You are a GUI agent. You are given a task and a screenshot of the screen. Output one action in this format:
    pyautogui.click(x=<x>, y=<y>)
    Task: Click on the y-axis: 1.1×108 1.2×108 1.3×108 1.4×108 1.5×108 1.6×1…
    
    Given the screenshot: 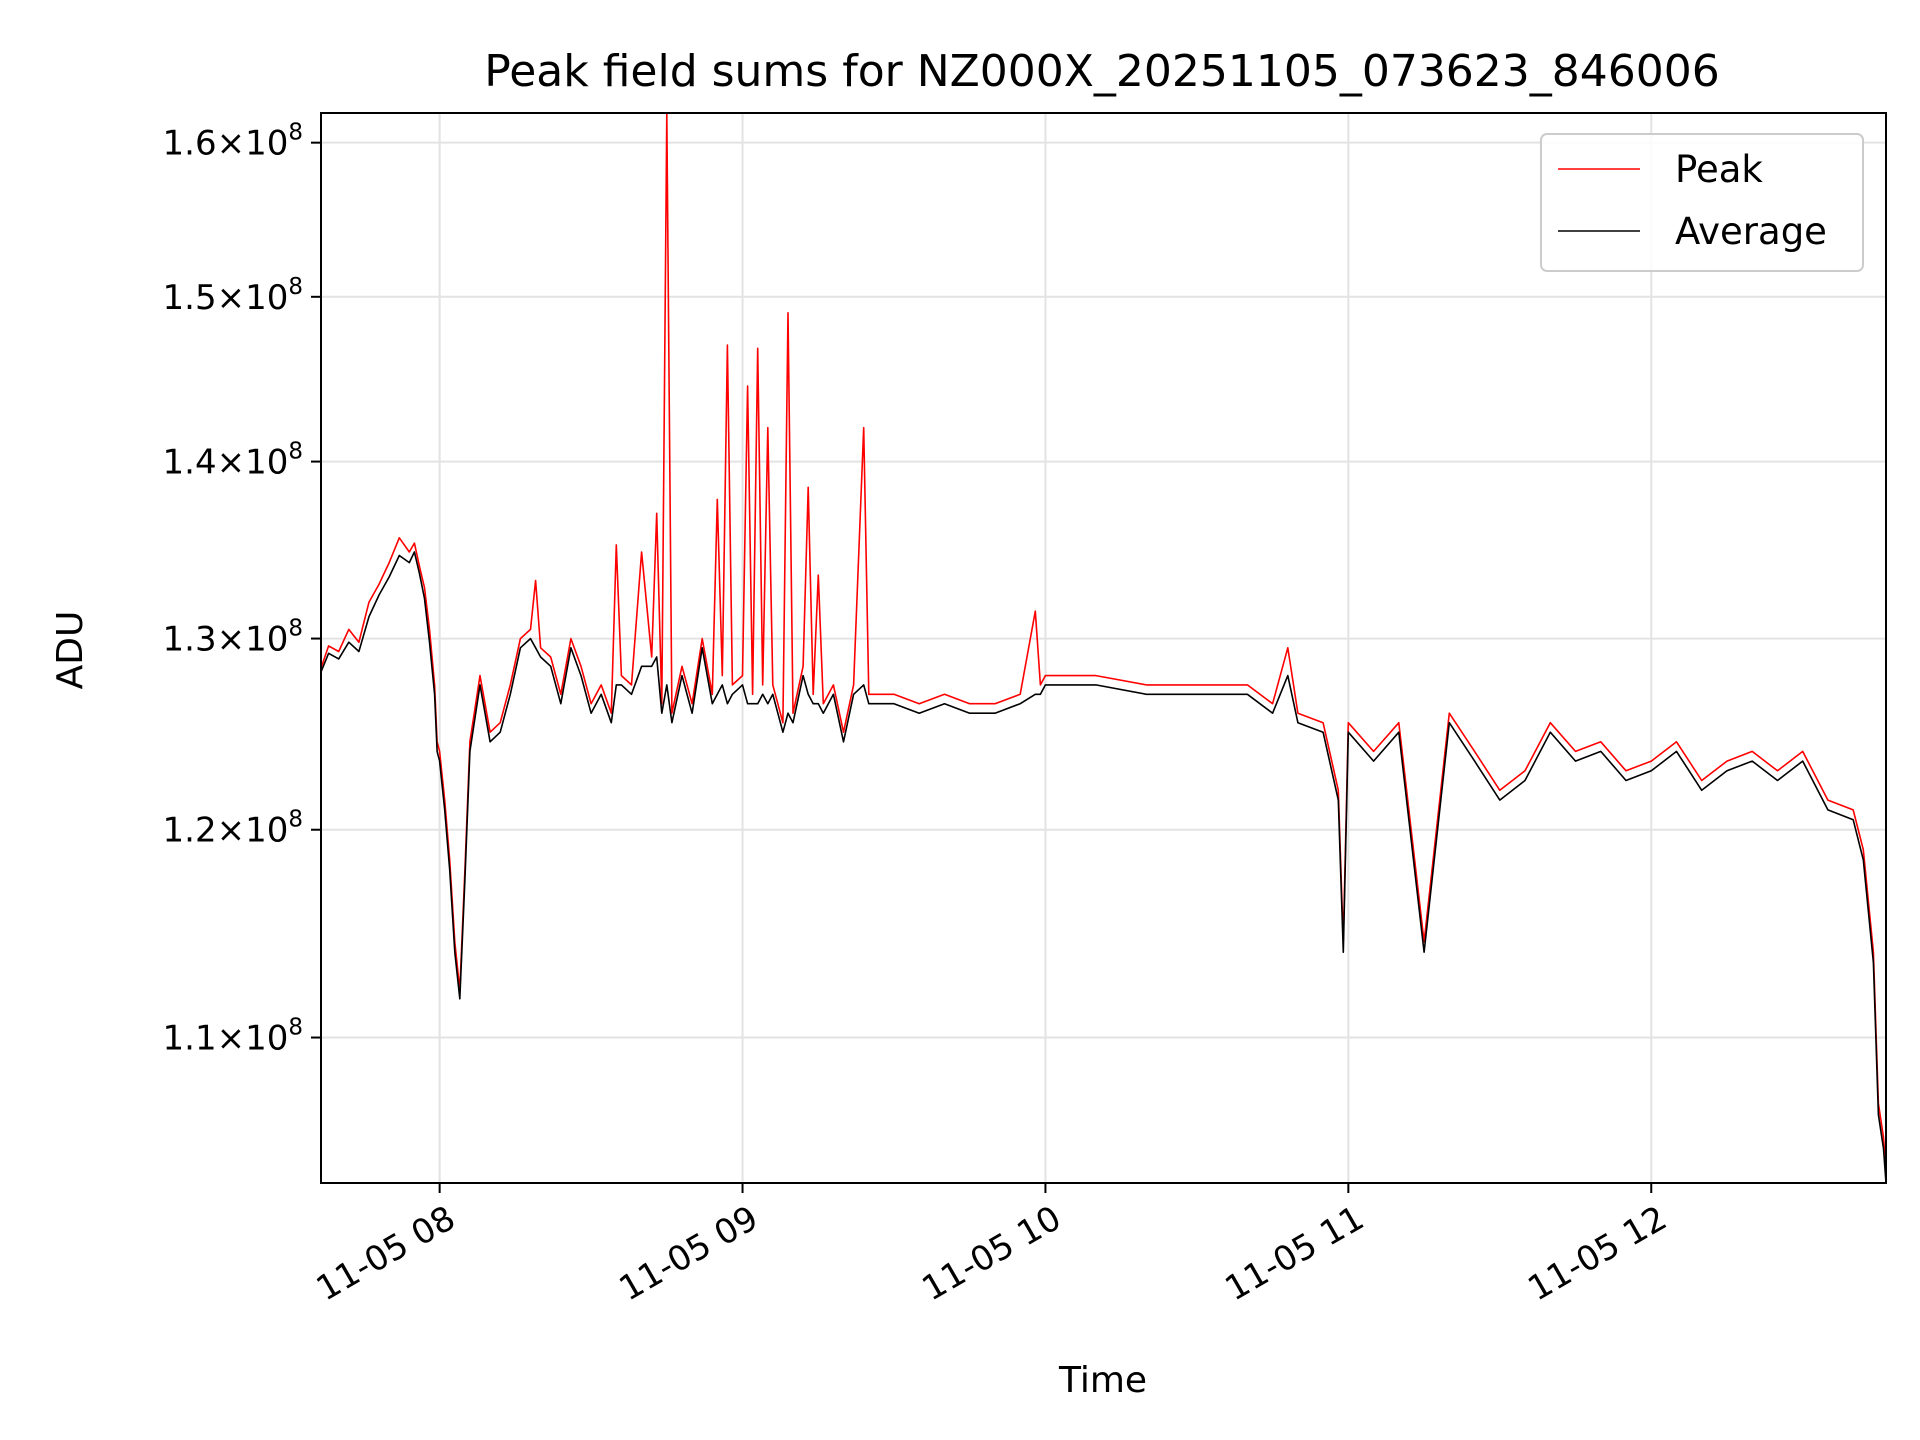 What is the action you would take?
    pyautogui.click(x=242, y=589)
    